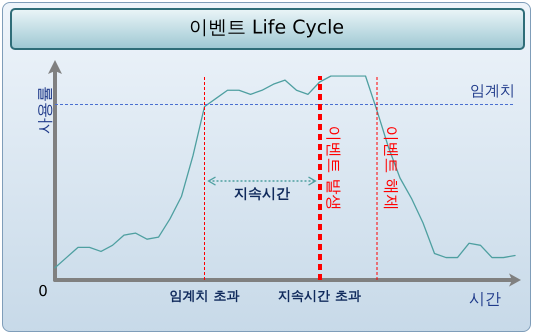 This screenshot has width=533, height=334. What do you see at coordinates (262, 194) in the screenshot?
I see `annotation: 지속시간` at bounding box center [262, 194].